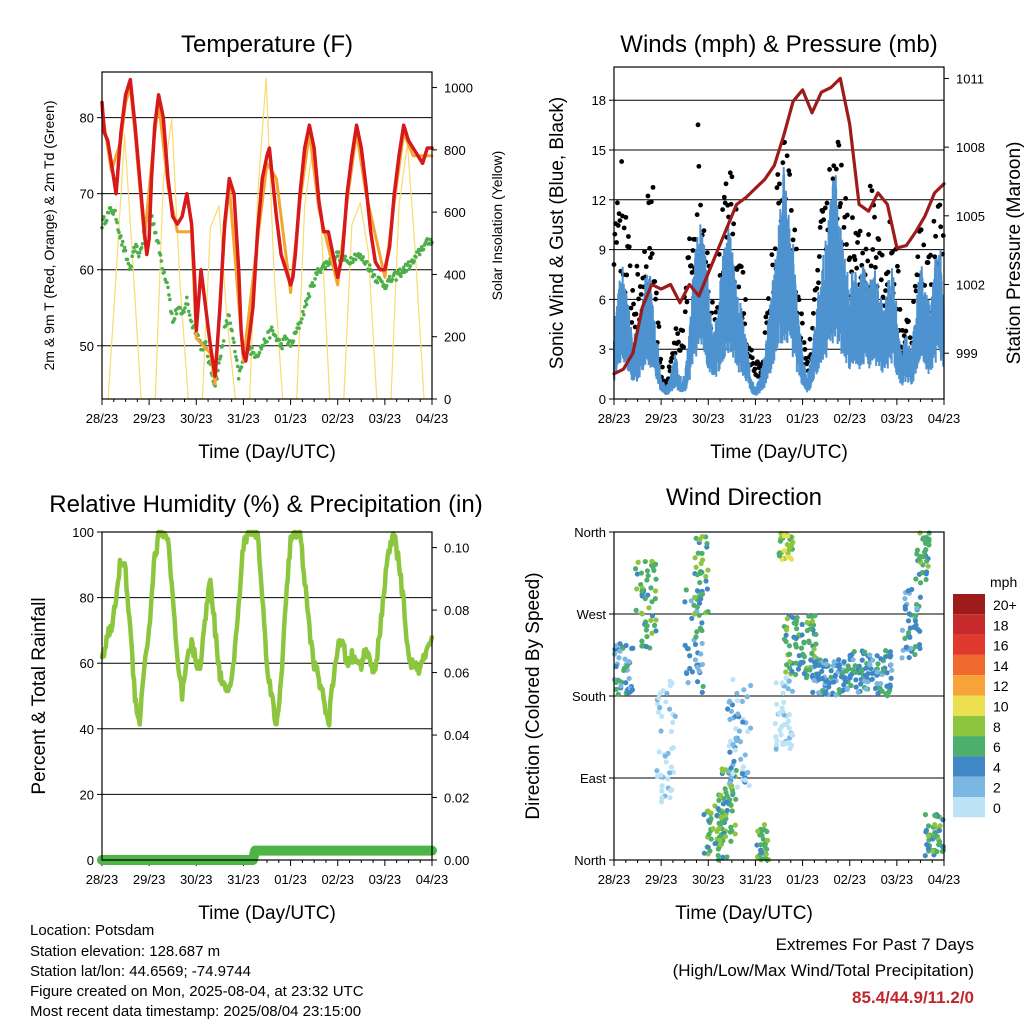 The width and height of the screenshot is (1024, 1024). Describe the element at coordinates (49, 236) in the screenshot. I see `y-axis-label: 2m & 9m T (Red, Orange) & 2m Td (Green)` at that location.